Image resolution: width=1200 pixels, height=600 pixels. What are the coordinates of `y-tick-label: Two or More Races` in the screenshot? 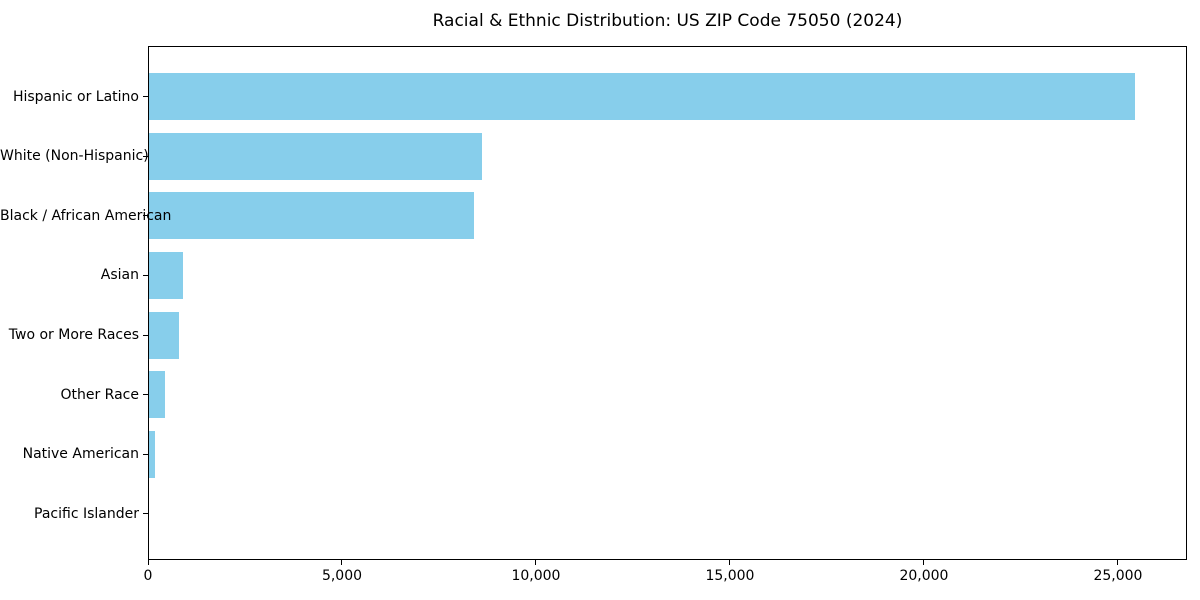 It's located at (73, 335).